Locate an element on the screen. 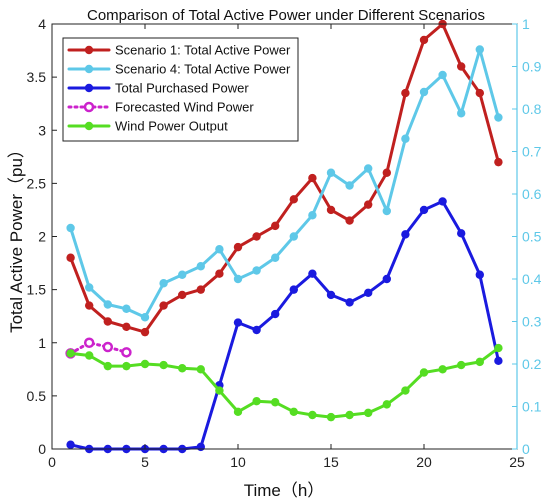 This screenshot has width=550, height=504. y-tick-label: 0 is located at coordinates (42, 449).